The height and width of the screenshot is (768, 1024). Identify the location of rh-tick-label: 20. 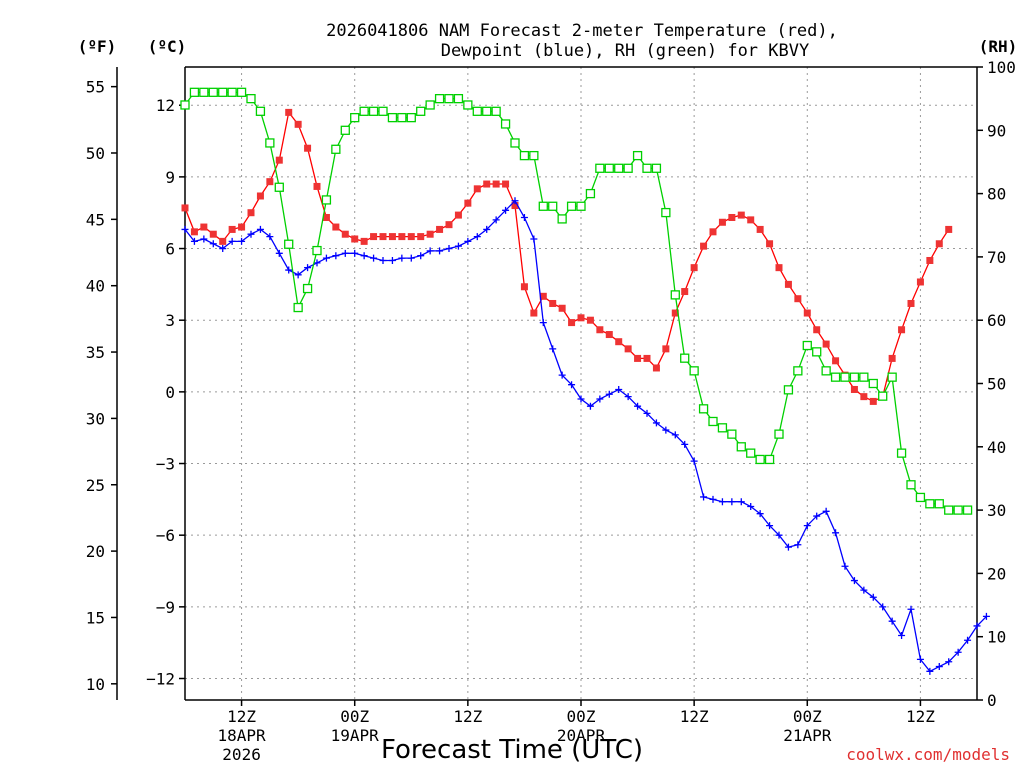
(996, 573).